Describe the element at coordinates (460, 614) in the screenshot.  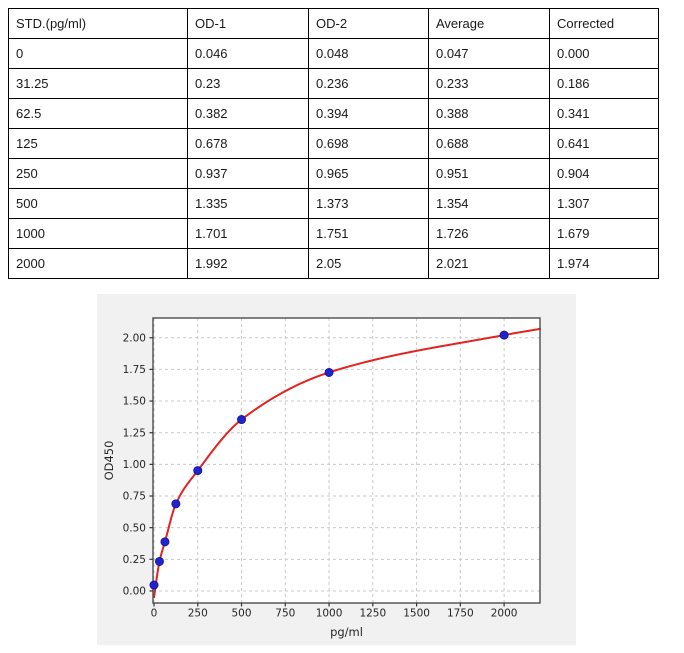
I see `x-tick-label: 1750` at that location.